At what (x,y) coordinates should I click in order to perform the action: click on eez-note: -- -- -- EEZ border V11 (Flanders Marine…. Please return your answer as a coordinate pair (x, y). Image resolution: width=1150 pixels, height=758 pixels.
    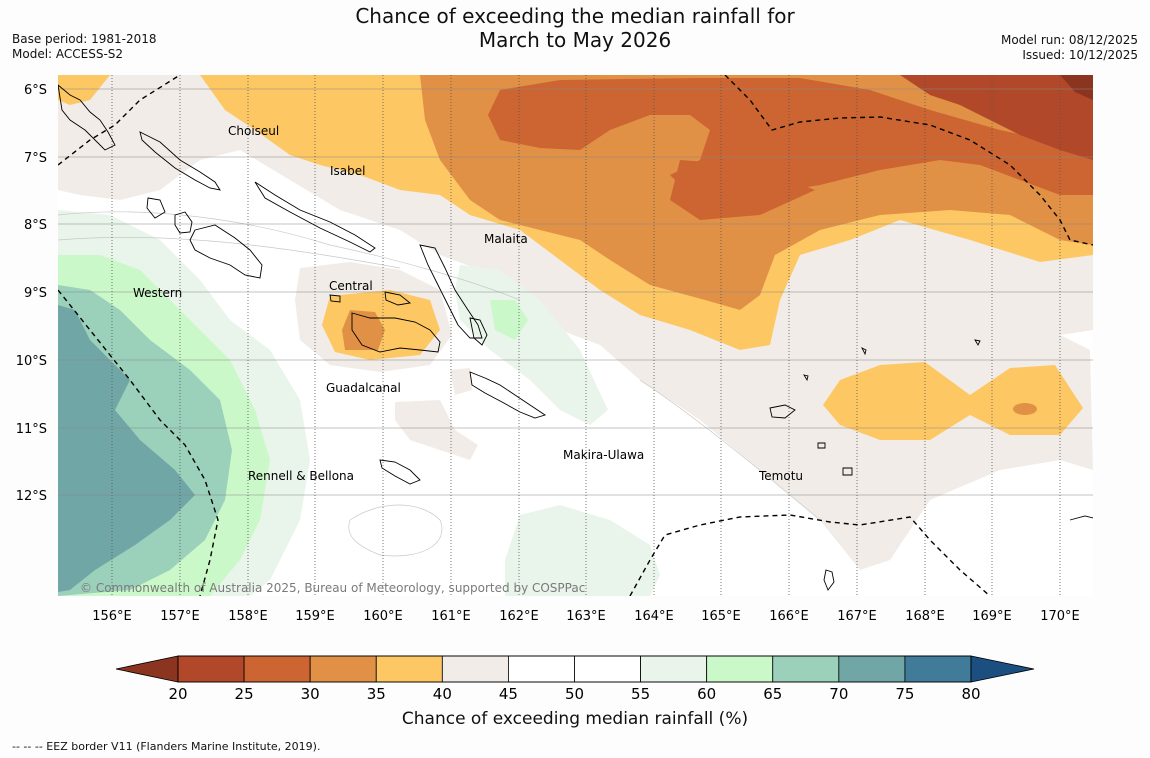
    Looking at the image, I should click on (166, 746).